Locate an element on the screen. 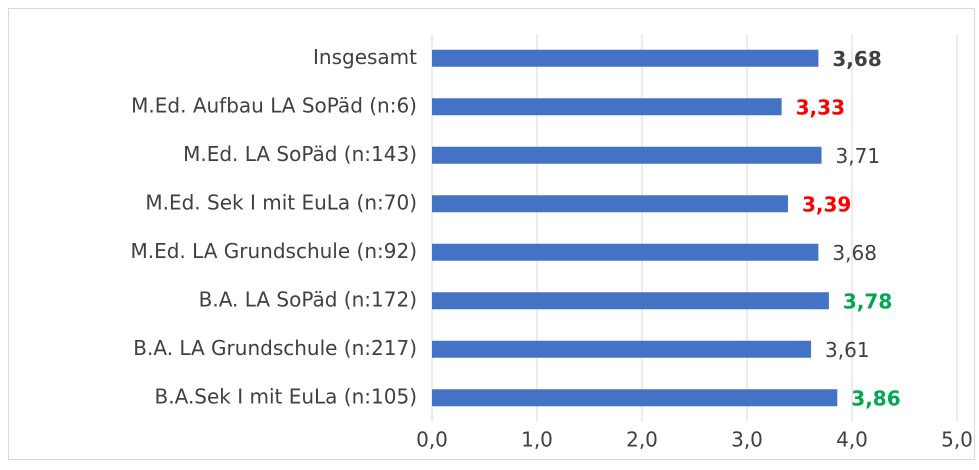 This screenshot has width=979, height=470. x-tick-label: 4,0 is located at coordinates (852, 440).